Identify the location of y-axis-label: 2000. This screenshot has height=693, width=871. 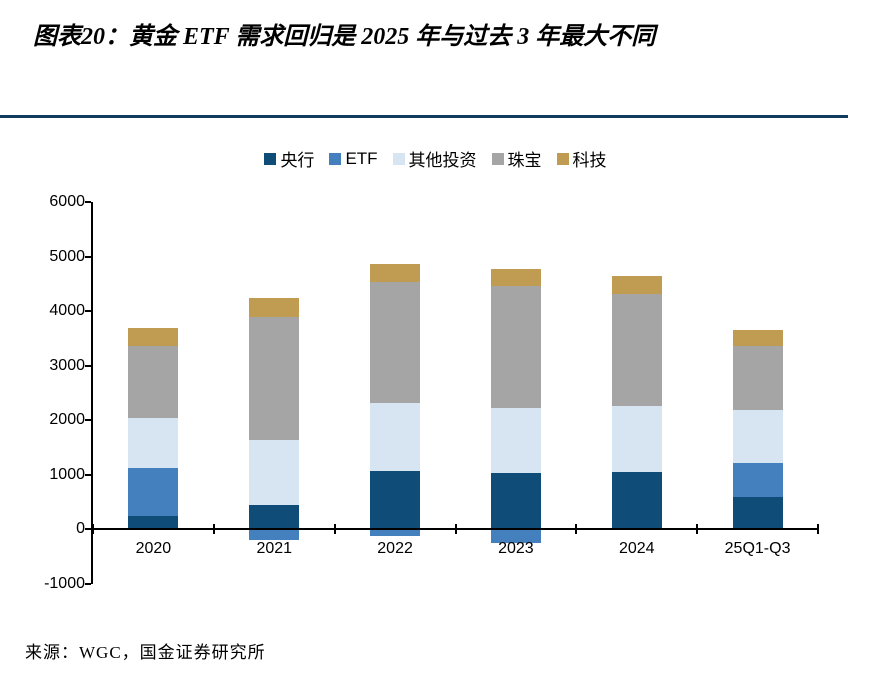
(67, 420).